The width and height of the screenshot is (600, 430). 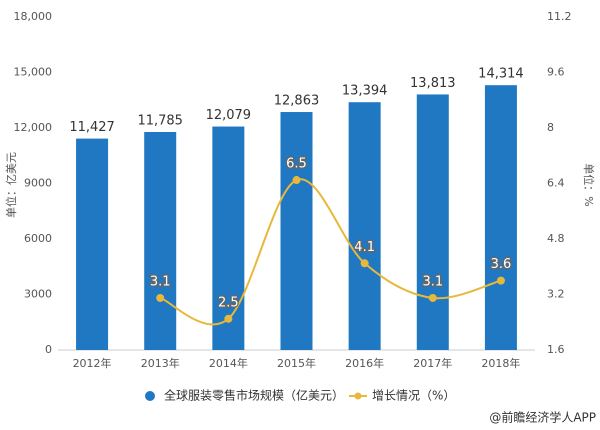 What do you see at coordinates (556, 294) in the screenshot?
I see `y2-tick-label: 3.2` at bounding box center [556, 294].